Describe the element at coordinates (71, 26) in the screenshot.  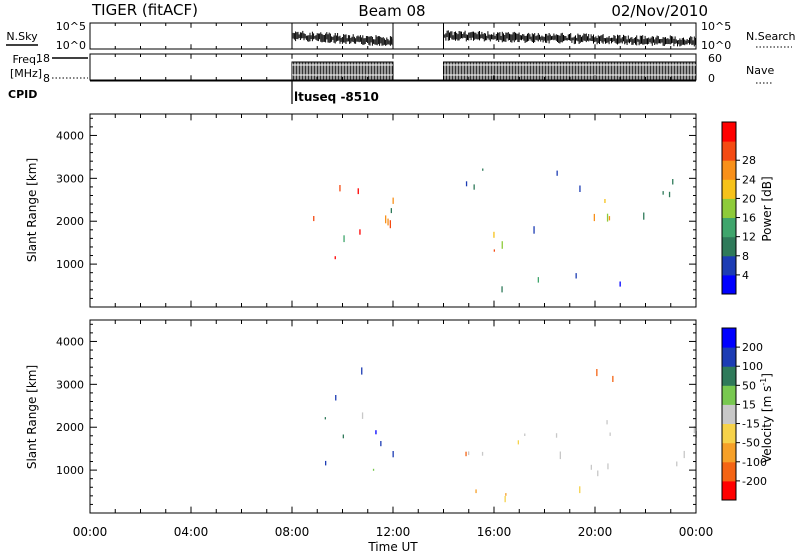
I see `nsky-tick-top: 10^5` at that location.